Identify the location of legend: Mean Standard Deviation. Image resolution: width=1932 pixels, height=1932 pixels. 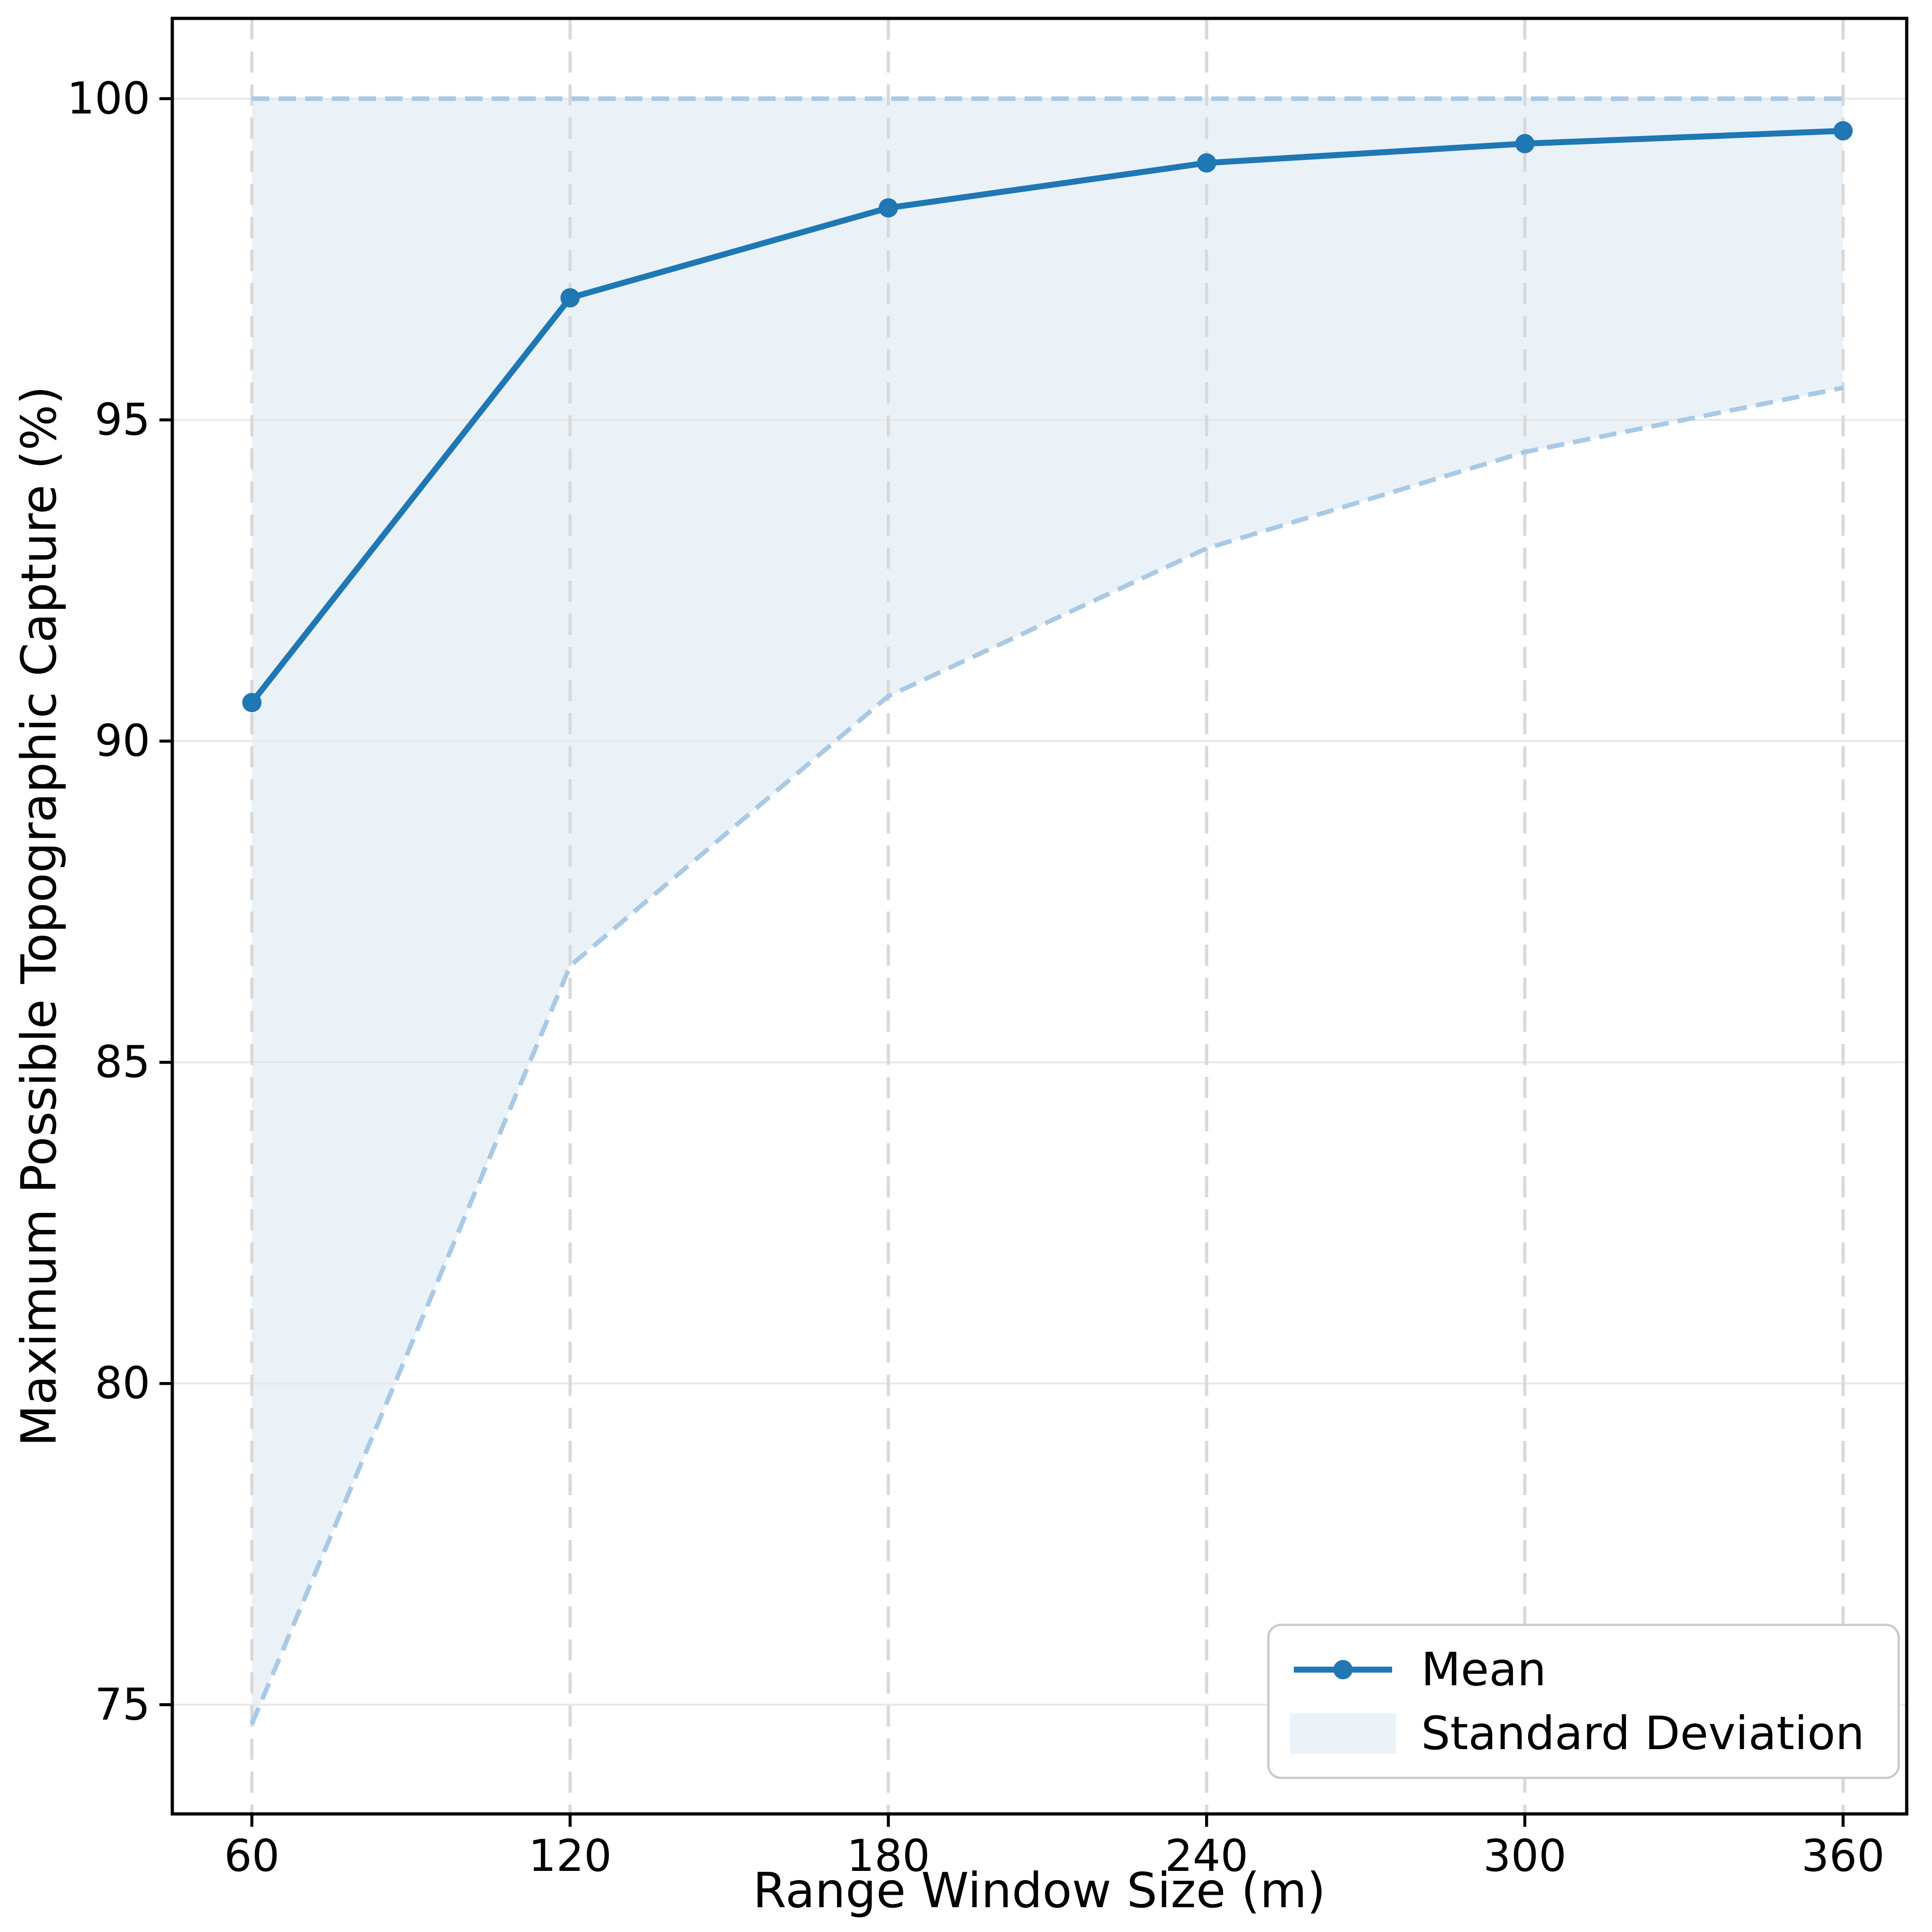
(1583, 1701).